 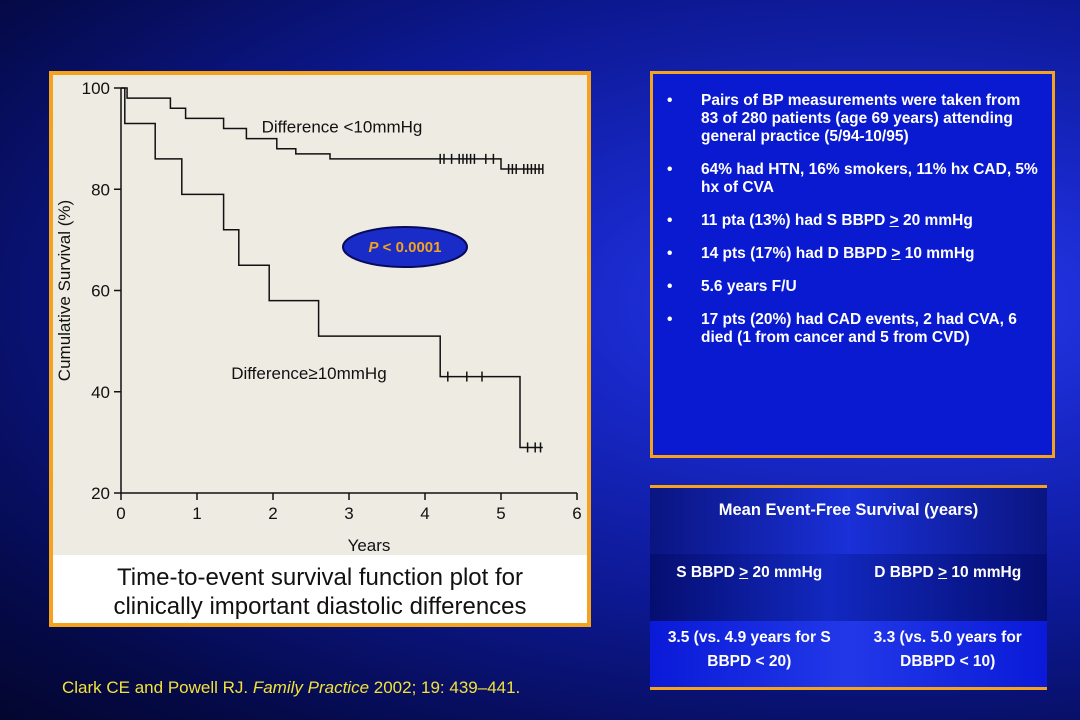 I want to click on bullet-text: 5.6 years F/U, so click(x=749, y=286).